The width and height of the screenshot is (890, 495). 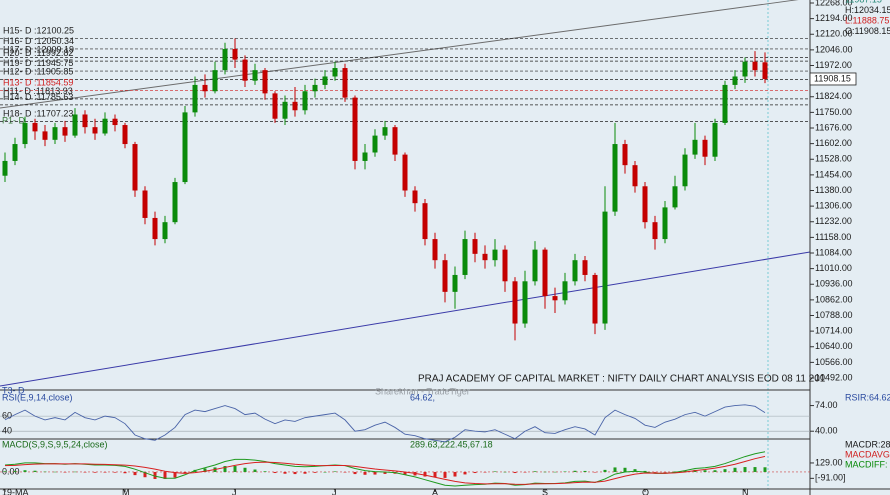 What do you see at coordinates (833, 143) in the screenshot?
I see `y-tick-label: 11602.00` at bounding box center [833, 143].